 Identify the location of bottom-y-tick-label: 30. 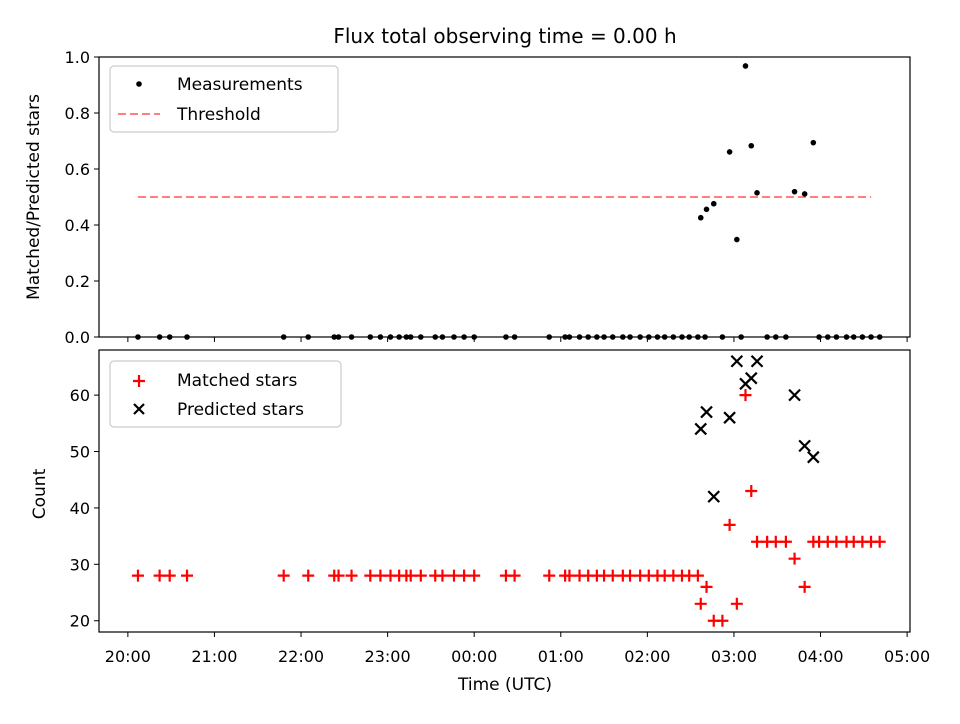
(80, 564).